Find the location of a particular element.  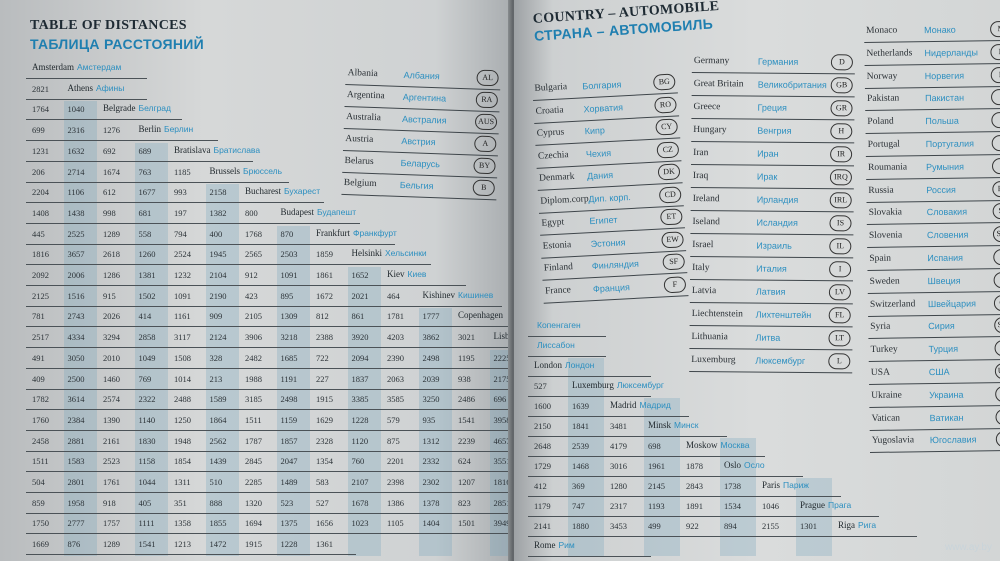

distance-cell: 1408 is located at coordinates (40, 212).